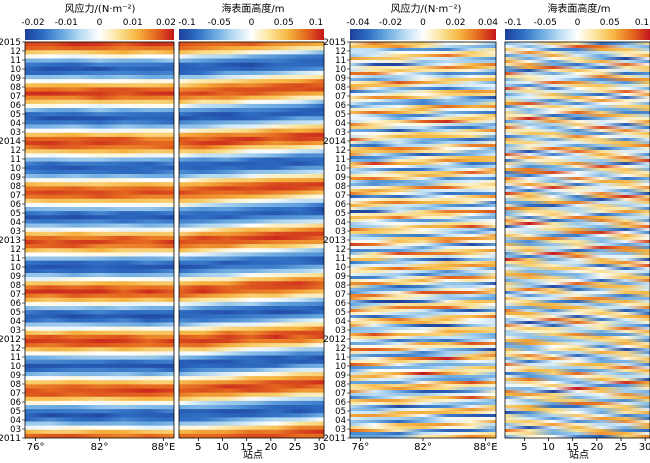  I want to click on colorbar-title-b: 海表面高度/m, so click(252, 8).